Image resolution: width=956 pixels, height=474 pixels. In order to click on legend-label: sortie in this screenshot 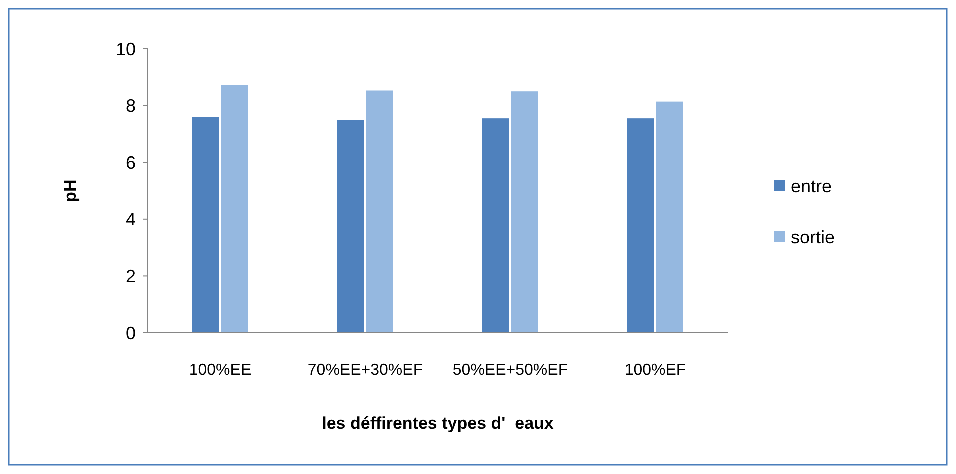, I will do `click(813, 237)`.